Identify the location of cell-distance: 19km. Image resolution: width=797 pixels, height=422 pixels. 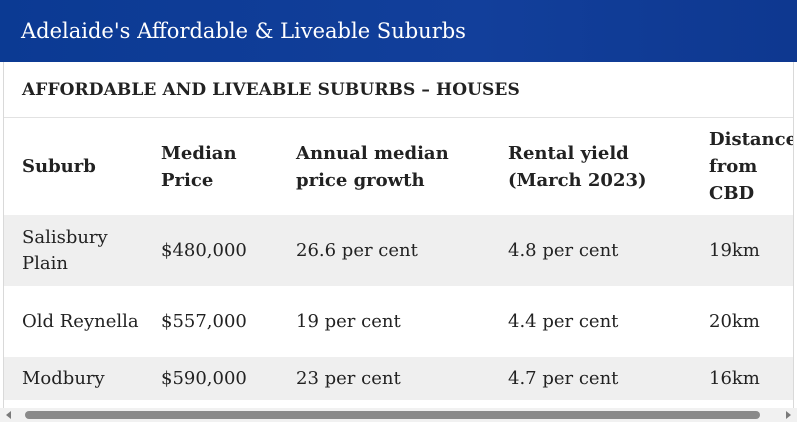
(742, 250).